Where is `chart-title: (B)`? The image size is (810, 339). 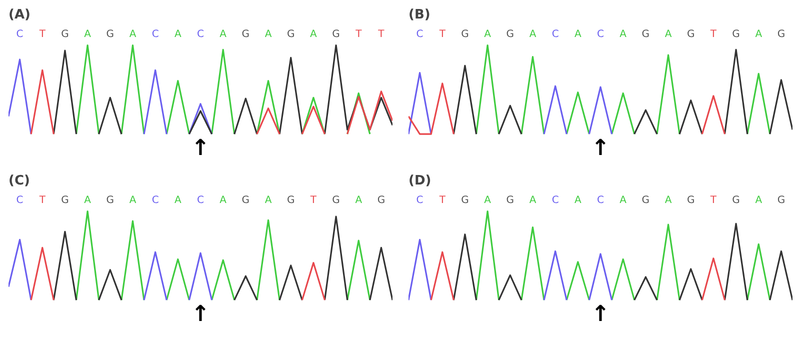 chart-title: (B) is located at coordinates (419, 15).